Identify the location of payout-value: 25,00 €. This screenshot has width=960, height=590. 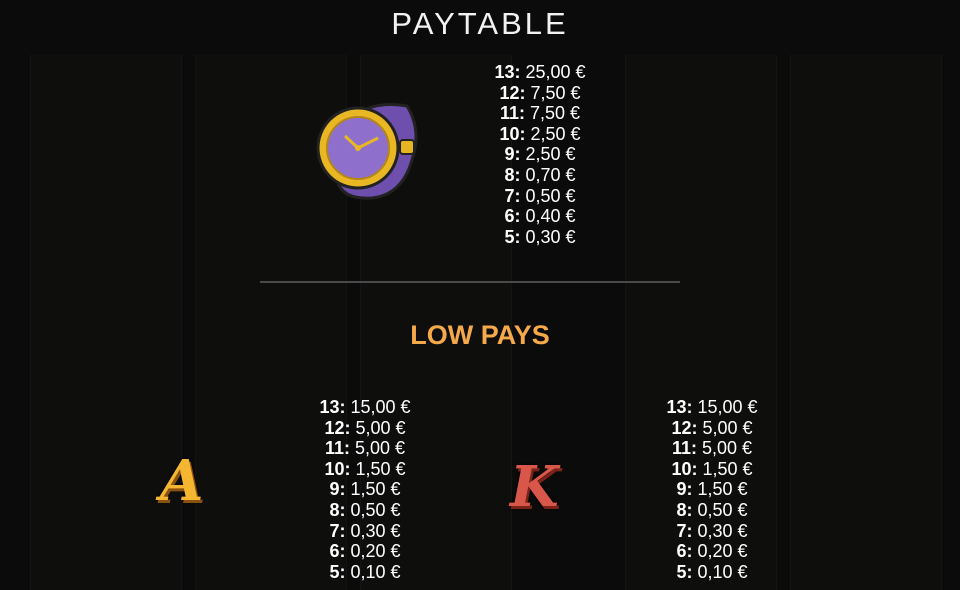
(555, 72).